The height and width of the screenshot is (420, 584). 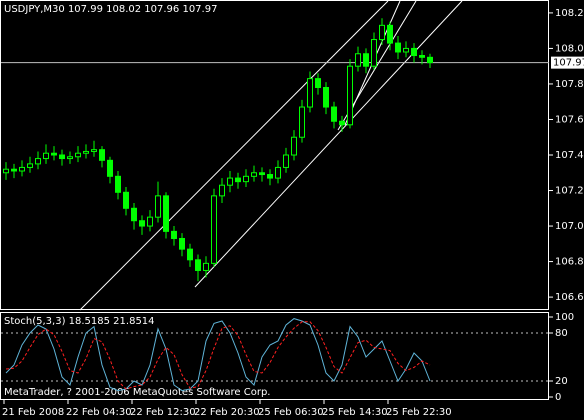 I want to click on x-tick-label: 25 Feb 22:30, so click(x=419, y=412).